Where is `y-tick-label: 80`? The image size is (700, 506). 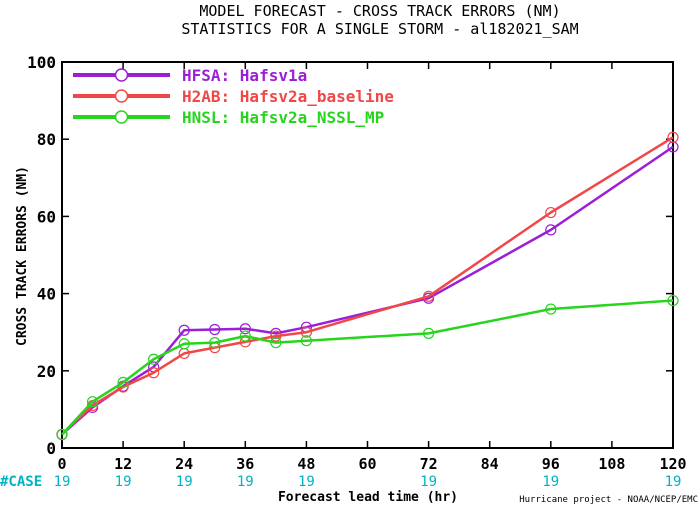
y-tick-label: 80 is located at coordinates (46, 139).